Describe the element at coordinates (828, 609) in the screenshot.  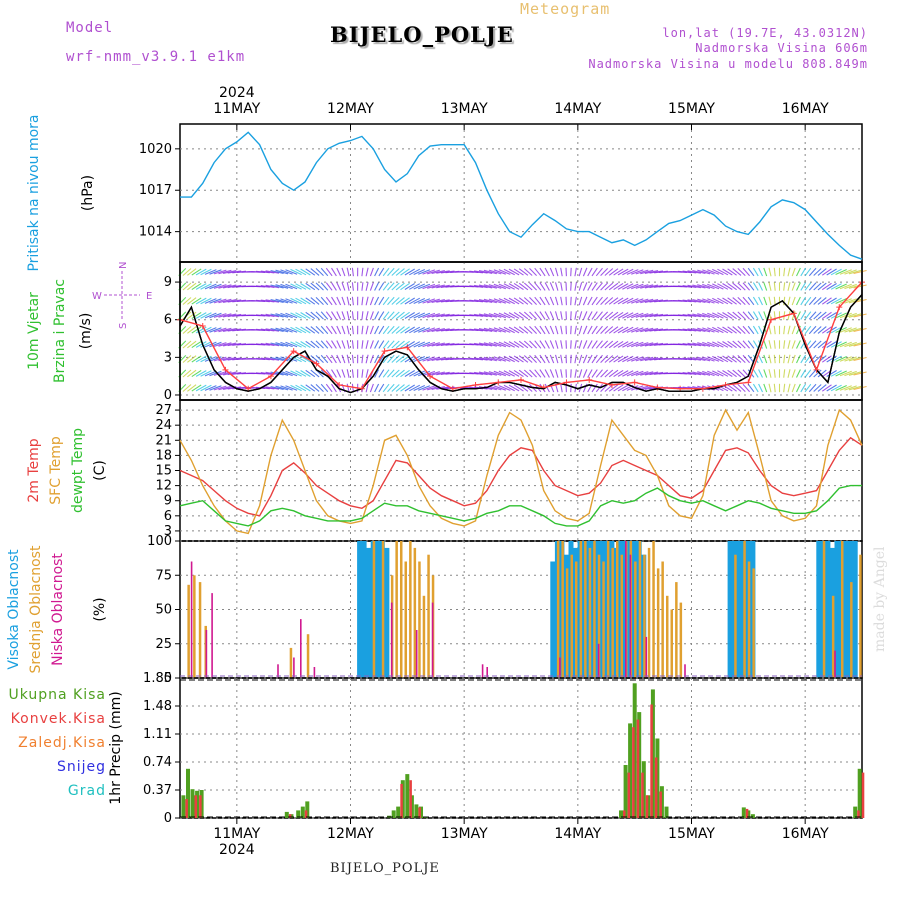
I see `cloud-visoka-oblacnost-bar` at that location.